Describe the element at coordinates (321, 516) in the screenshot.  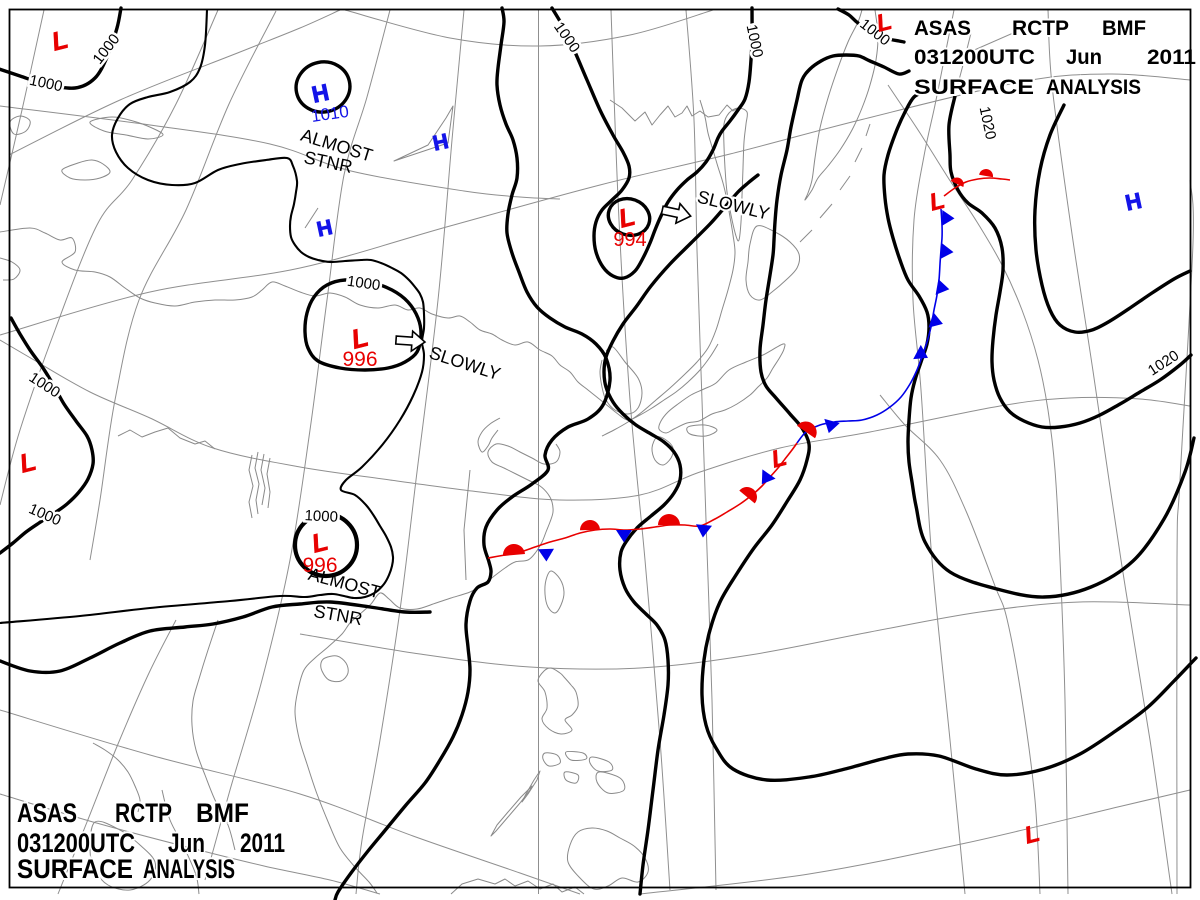
I see `svg-text: 1000` at that location.